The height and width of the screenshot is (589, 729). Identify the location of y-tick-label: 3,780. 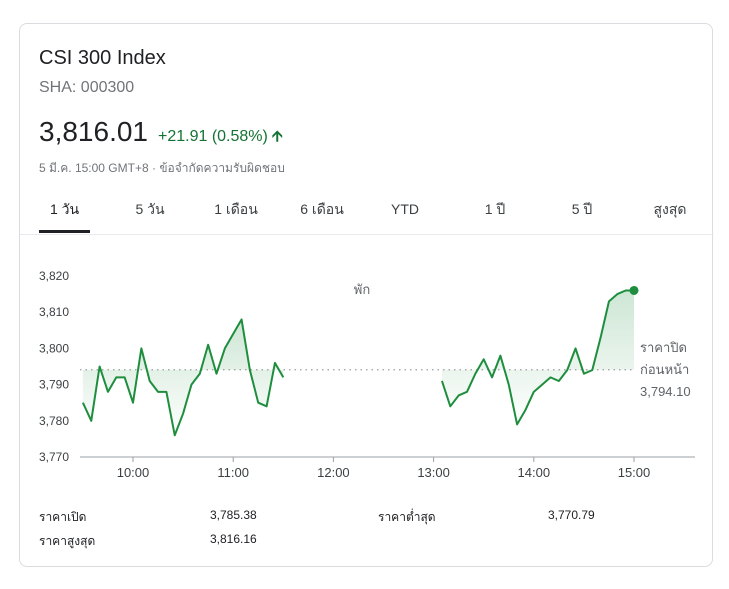
(54, 421).